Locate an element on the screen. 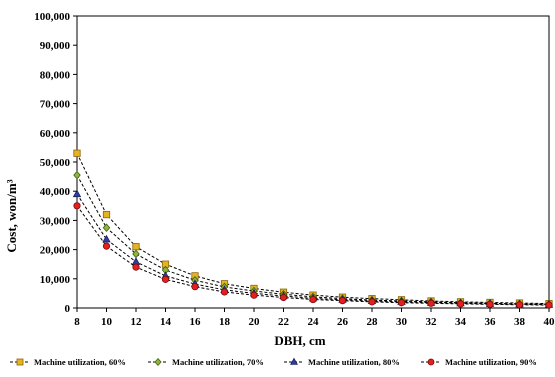  legend-label: Machine utilization, 90% is located at coordinates (491, 362).